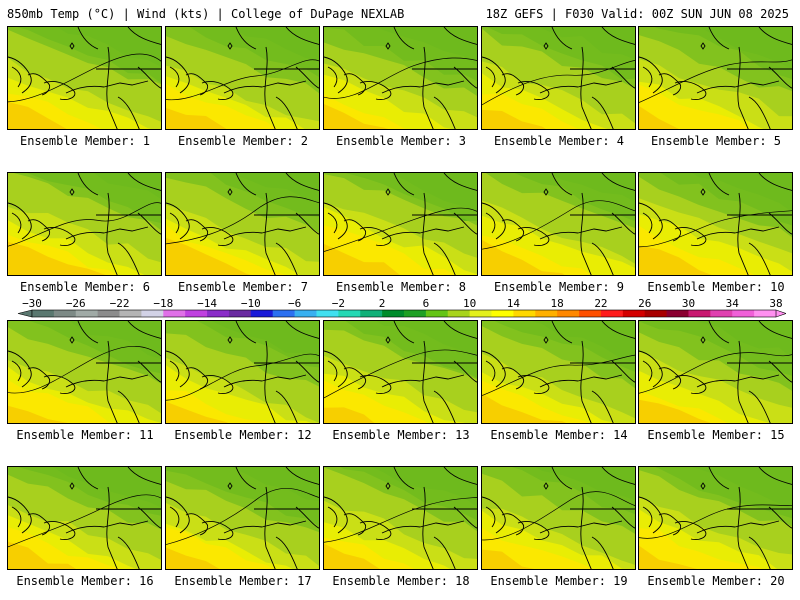 This screenshot has width=800, height=600. What do you see at coordinates (559, 141) in the screenshot?
I see `ensemble-member-label: Ensemble Member: 4` at bounding box center [559, 141].